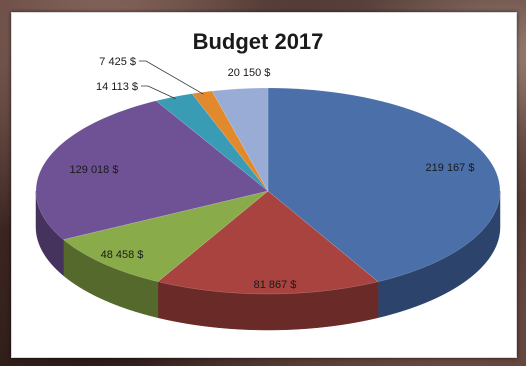 The image size is (526, 366). What do you see at coordinates (49, 233) in the screenshot?
I see `slice-side` at bounding box center [49, 233].